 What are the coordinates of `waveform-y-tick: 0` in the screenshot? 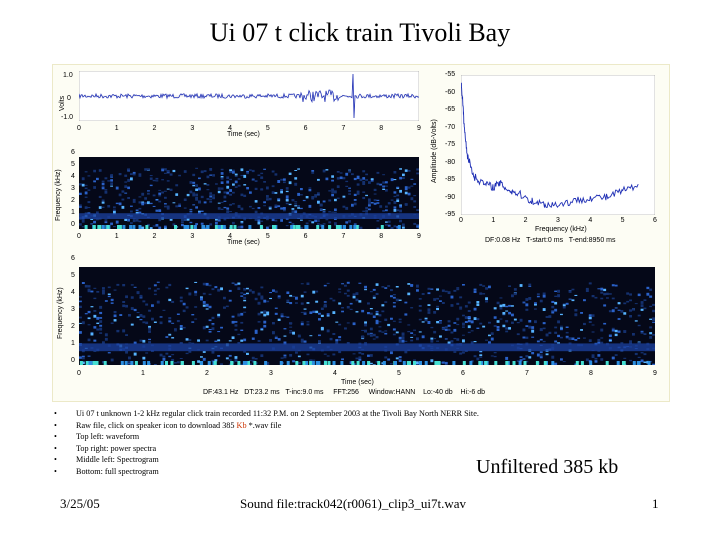 It's located at (69, 98).